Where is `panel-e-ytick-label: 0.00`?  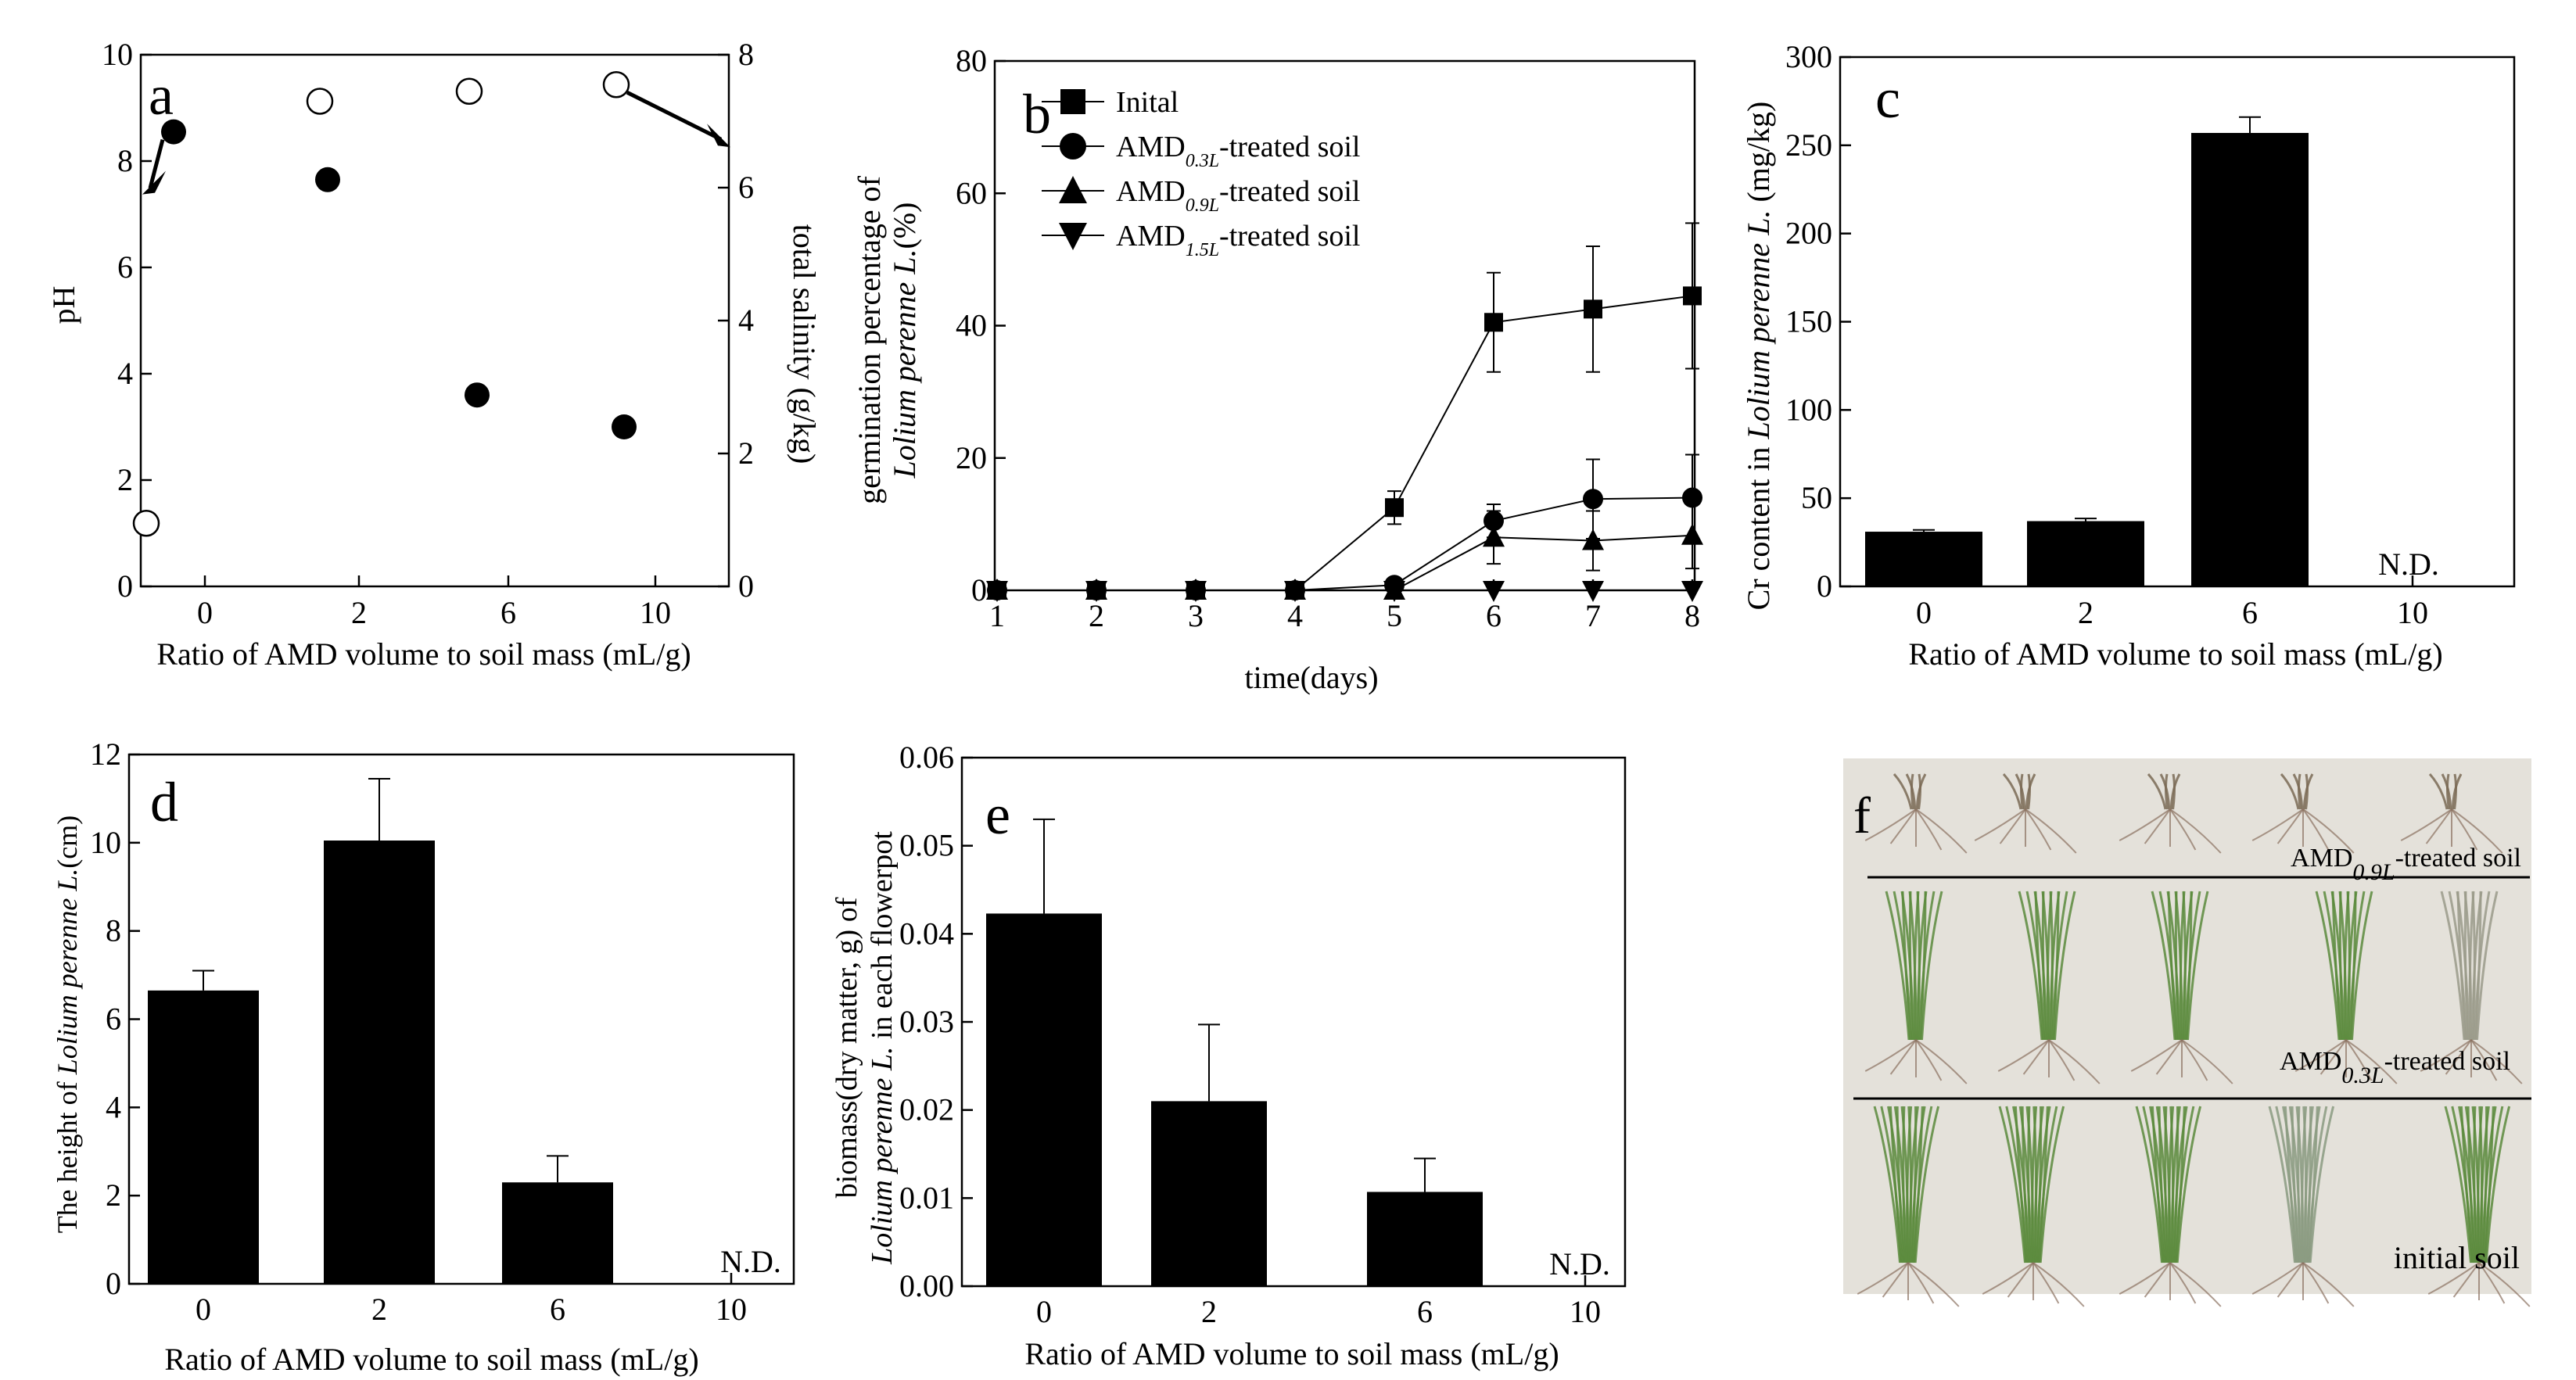 panel-e-ytick-label: 0.00 is located at coordinates (926, 1285).